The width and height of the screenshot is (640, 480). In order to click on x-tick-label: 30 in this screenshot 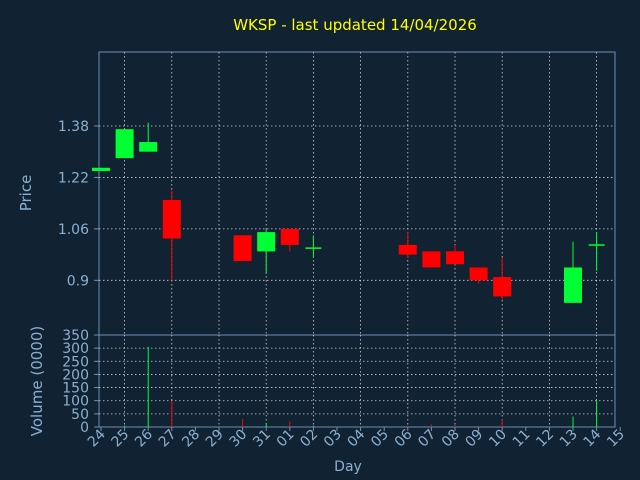, I will do `click(239, 439)`.